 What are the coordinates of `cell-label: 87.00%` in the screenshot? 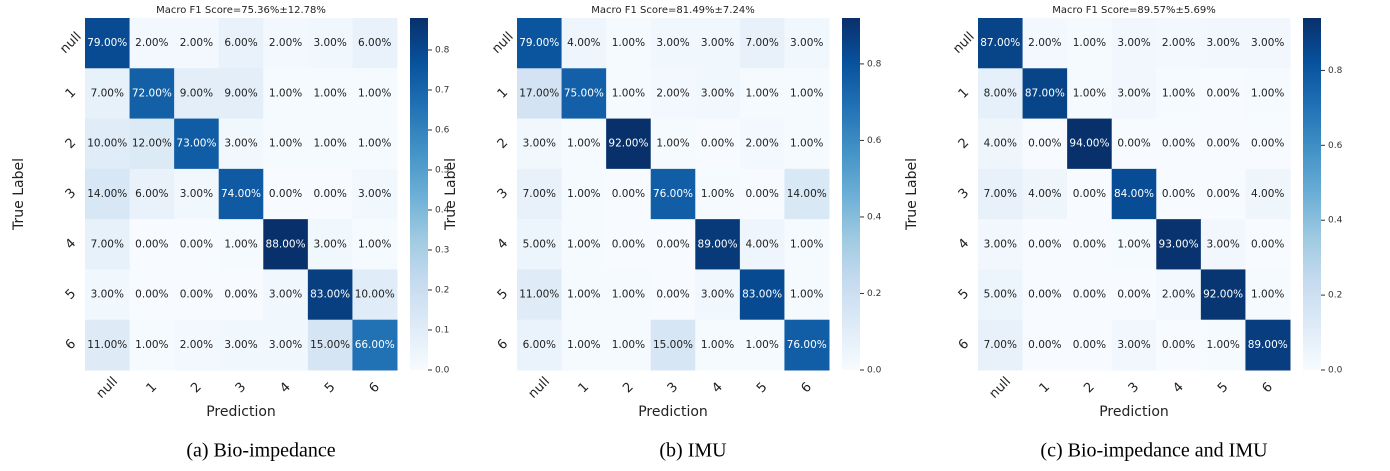 It's located at (1000, 43).